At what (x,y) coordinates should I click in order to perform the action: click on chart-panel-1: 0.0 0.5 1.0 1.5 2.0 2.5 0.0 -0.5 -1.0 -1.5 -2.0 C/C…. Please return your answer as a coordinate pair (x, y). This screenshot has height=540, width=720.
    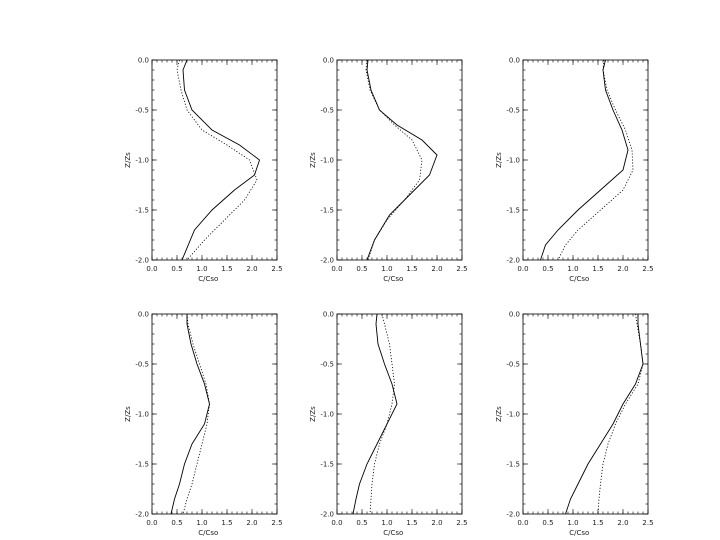
    Looking at the image, I should click on (203, 170).